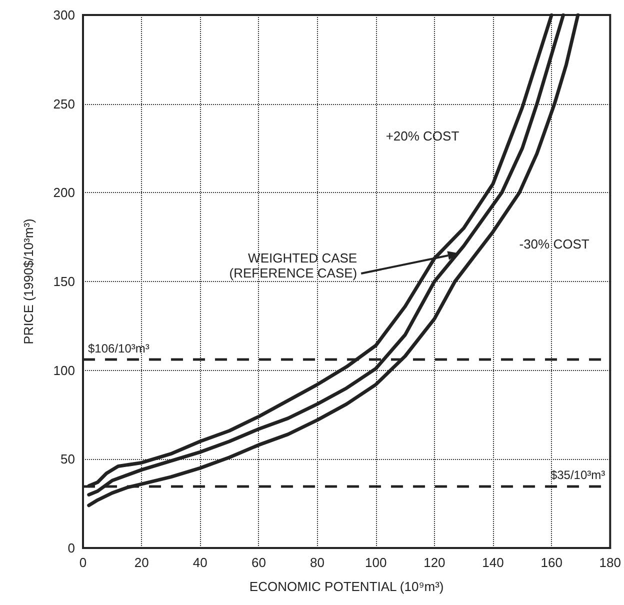 This screenshot has width=624, height=605. Describe the element at coordinates (578, 475) in the screenshot. I see `ref-line-label: $35/10³m³` at that location.